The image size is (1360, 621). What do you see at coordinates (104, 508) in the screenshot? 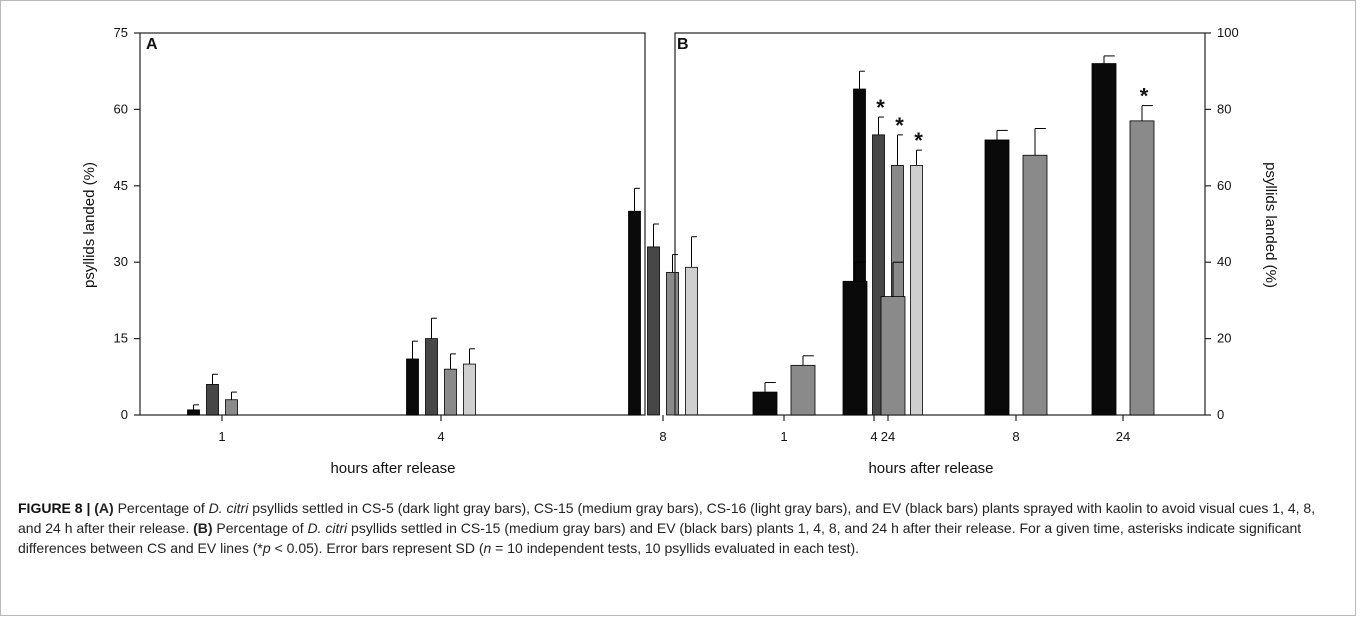
I see `caption-run: (A)` at bounding box center [104, 508].